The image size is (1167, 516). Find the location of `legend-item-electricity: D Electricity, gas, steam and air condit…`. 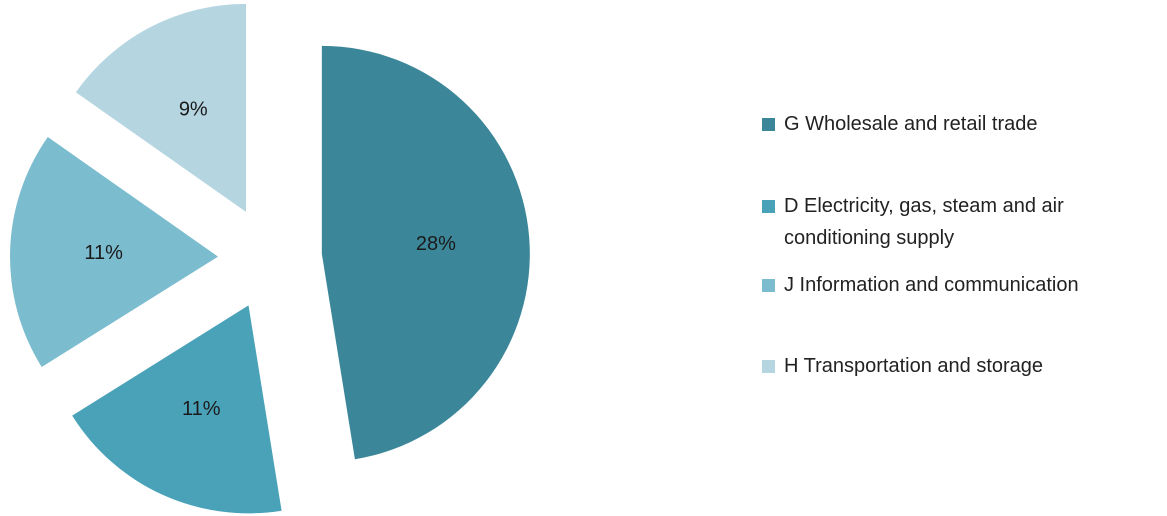

legend-item-electricity: D Electricity, gas, steam and air condit… is located at coordinates (962, 222).